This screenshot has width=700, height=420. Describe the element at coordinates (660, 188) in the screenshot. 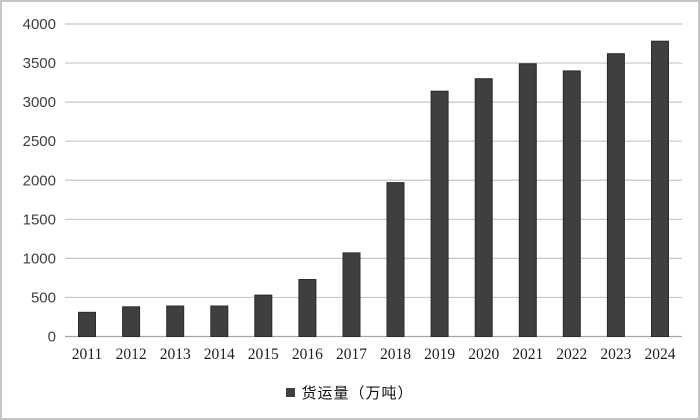

I see `bar-2024` at that location.